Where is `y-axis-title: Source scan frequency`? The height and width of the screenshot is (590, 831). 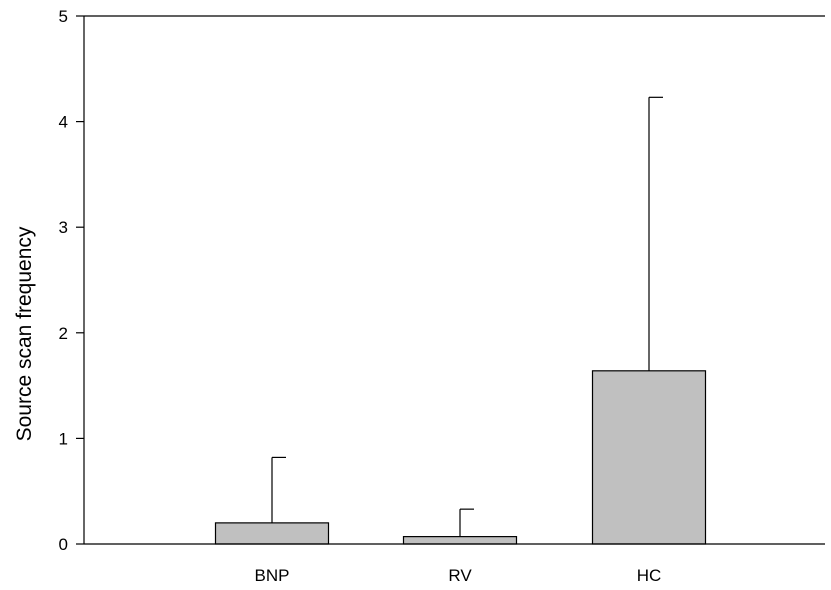
y-axis-title: Source scan frequency is located at coordinates (24, 333).